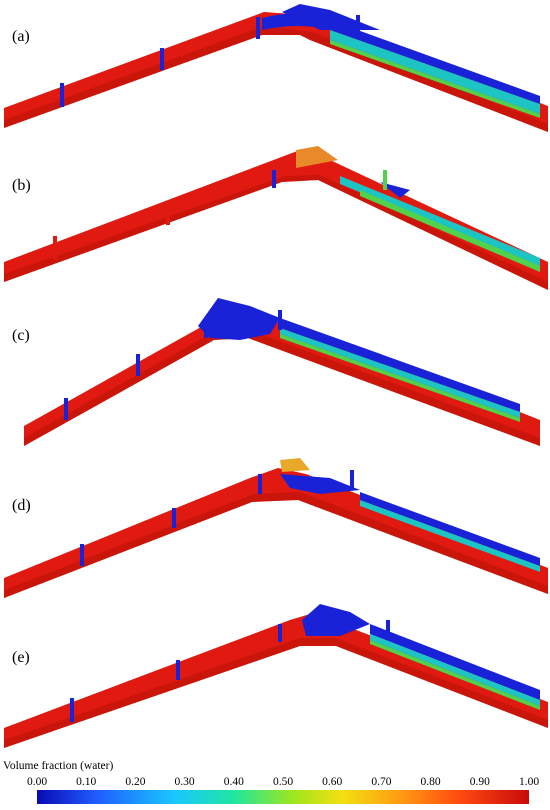 This screenshot has height=810, width=550. Describe the element at coordinates (21, 36) in the screenshot. I see `panel-a-label: (a)` at that location.